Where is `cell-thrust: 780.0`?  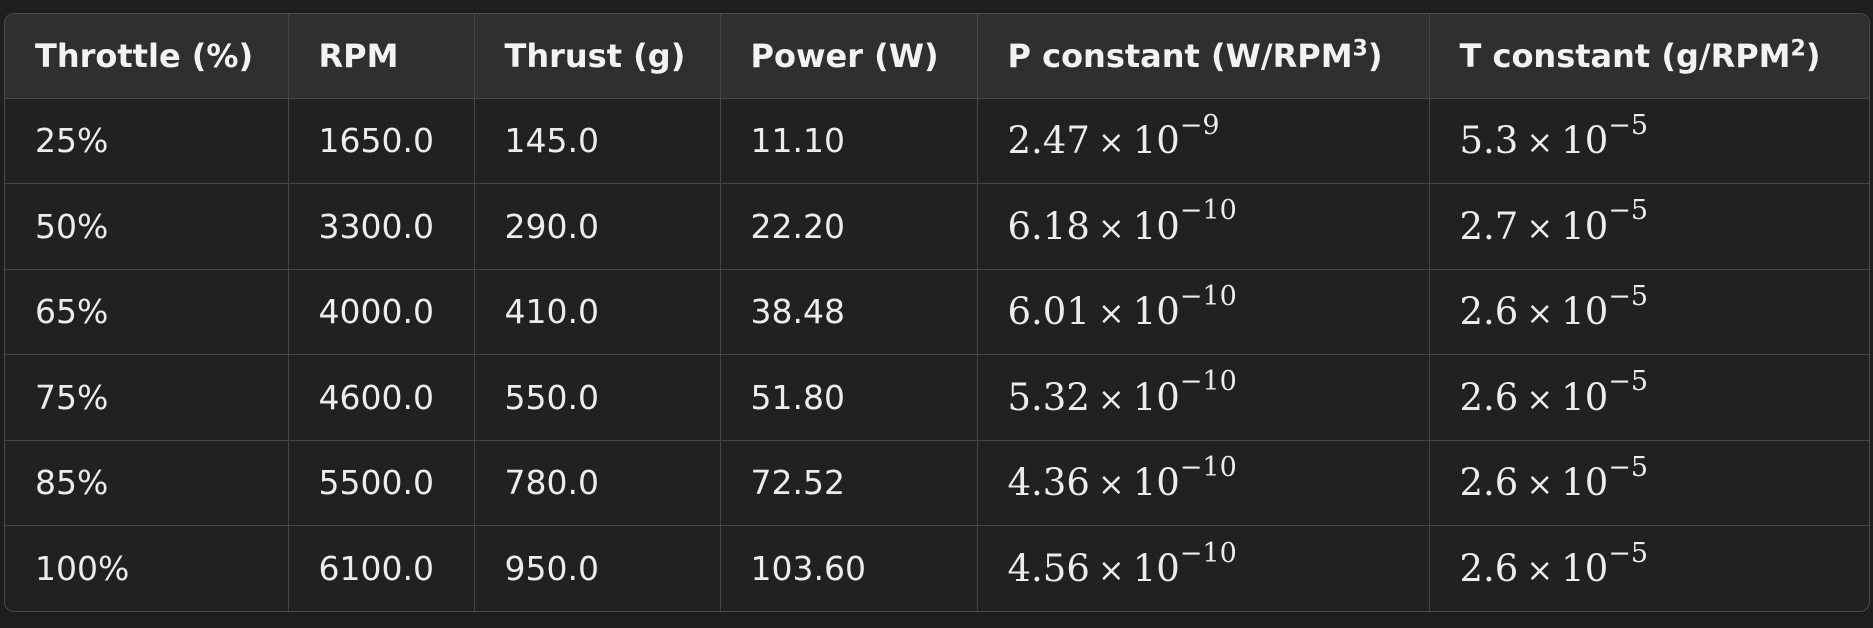 cell-thrust: 780.0 is located at coordinates (597, 483).